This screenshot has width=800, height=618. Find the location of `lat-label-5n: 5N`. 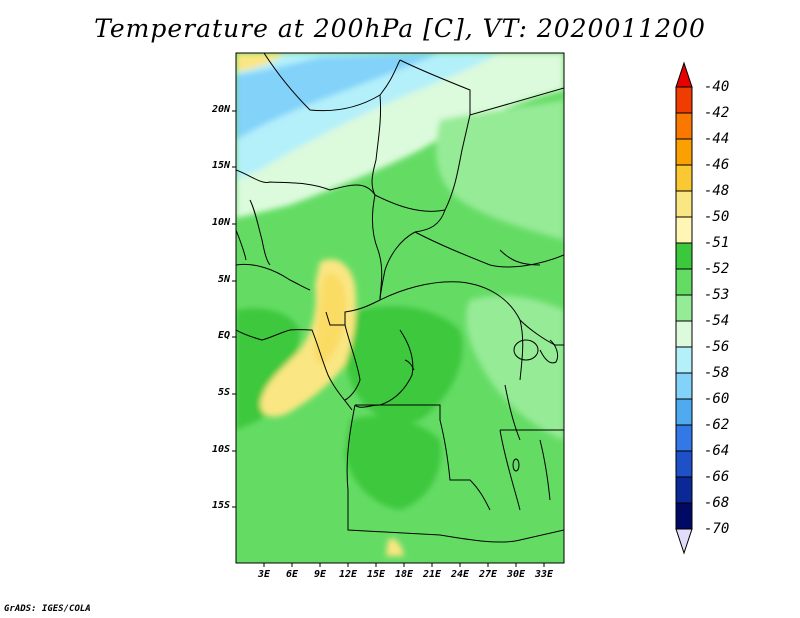

lat-label-5n: 5N is located at coordinates (223, 279).